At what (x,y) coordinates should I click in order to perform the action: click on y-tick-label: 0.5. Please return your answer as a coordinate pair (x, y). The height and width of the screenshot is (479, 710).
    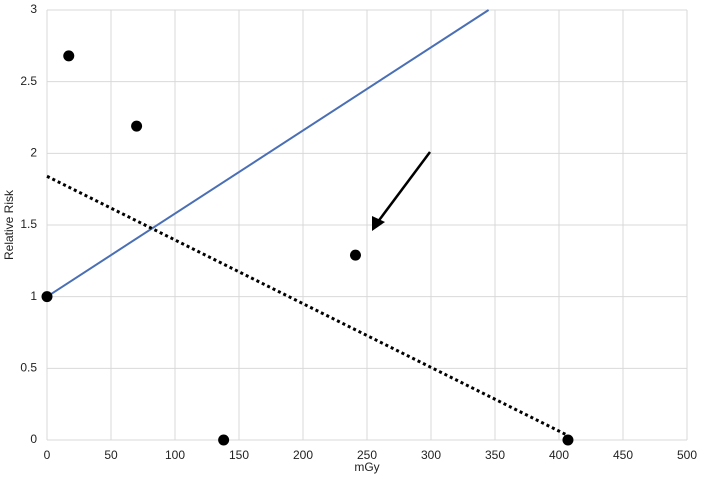
    Looking at the image, I should click on (28, 368).